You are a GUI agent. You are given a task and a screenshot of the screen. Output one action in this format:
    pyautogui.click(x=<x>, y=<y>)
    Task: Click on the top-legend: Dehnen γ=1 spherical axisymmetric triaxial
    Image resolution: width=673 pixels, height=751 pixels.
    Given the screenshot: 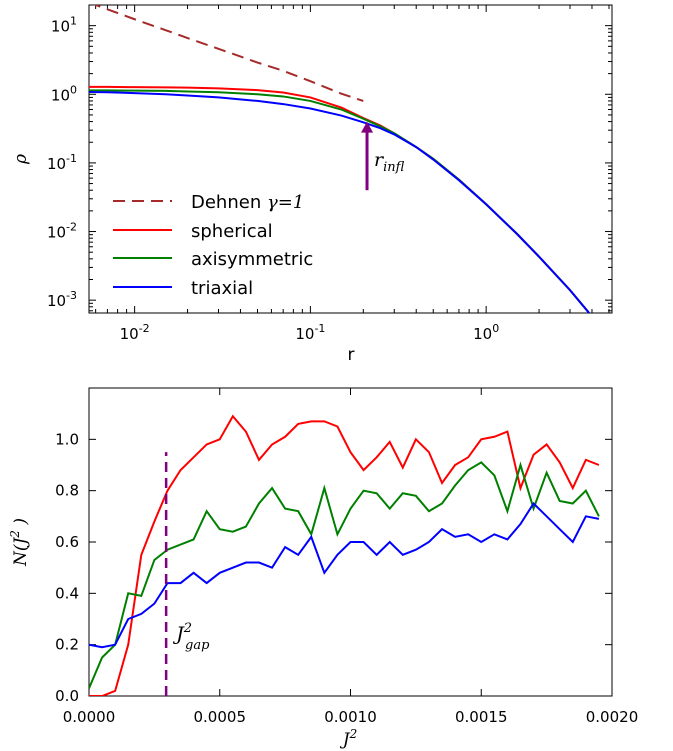 What is the action you would take?
    pyautogui.click(x=213, y=245)
    